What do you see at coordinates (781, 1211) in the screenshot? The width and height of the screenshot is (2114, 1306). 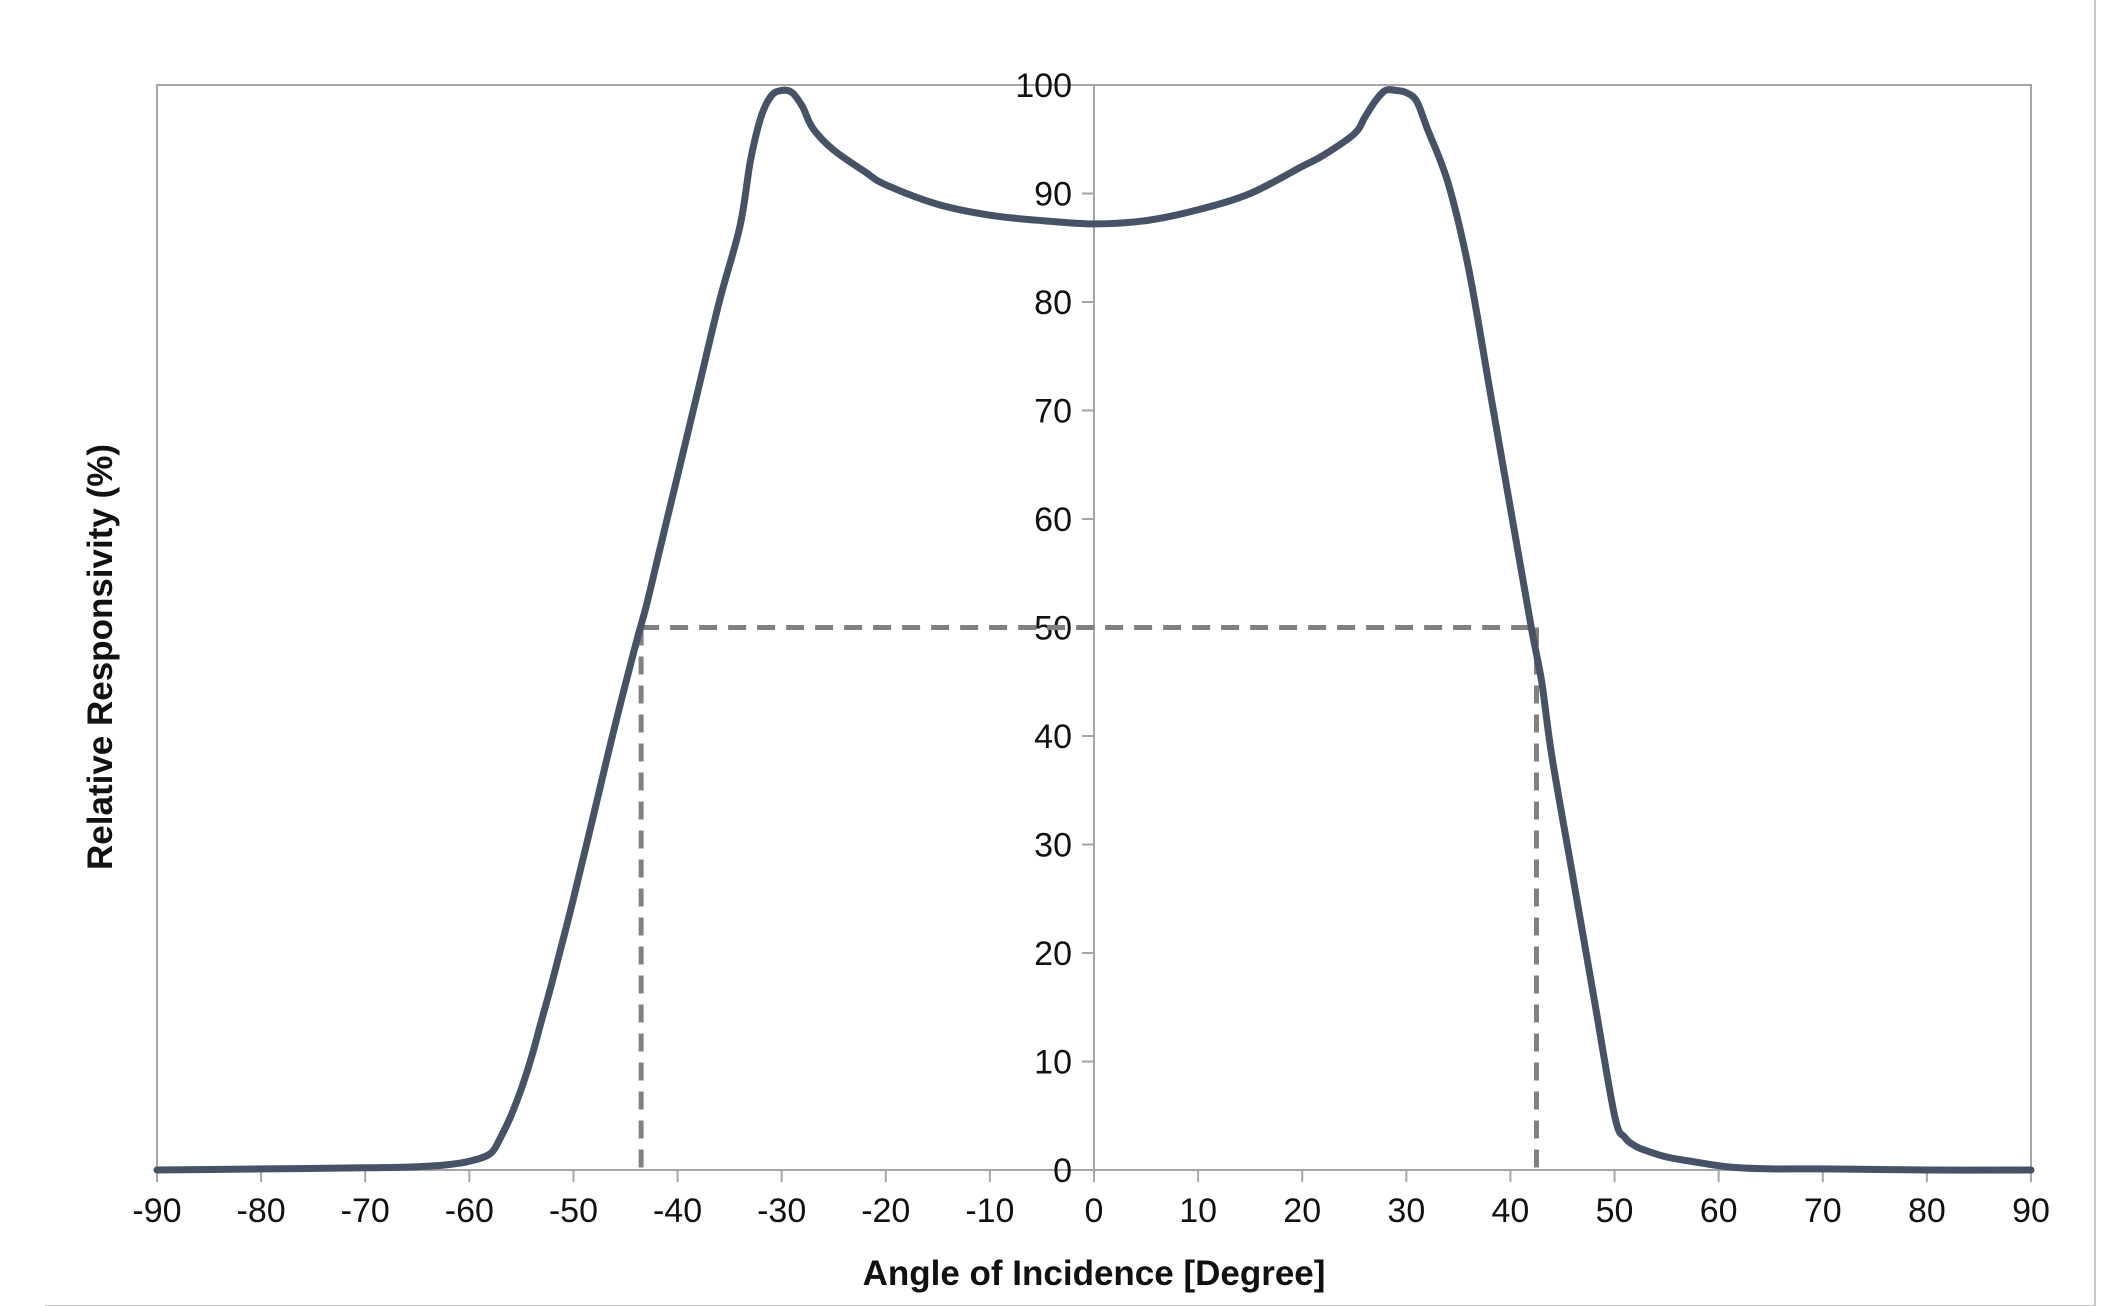 I see `x-tick-label: -30` at bounding box center [781, 1211].